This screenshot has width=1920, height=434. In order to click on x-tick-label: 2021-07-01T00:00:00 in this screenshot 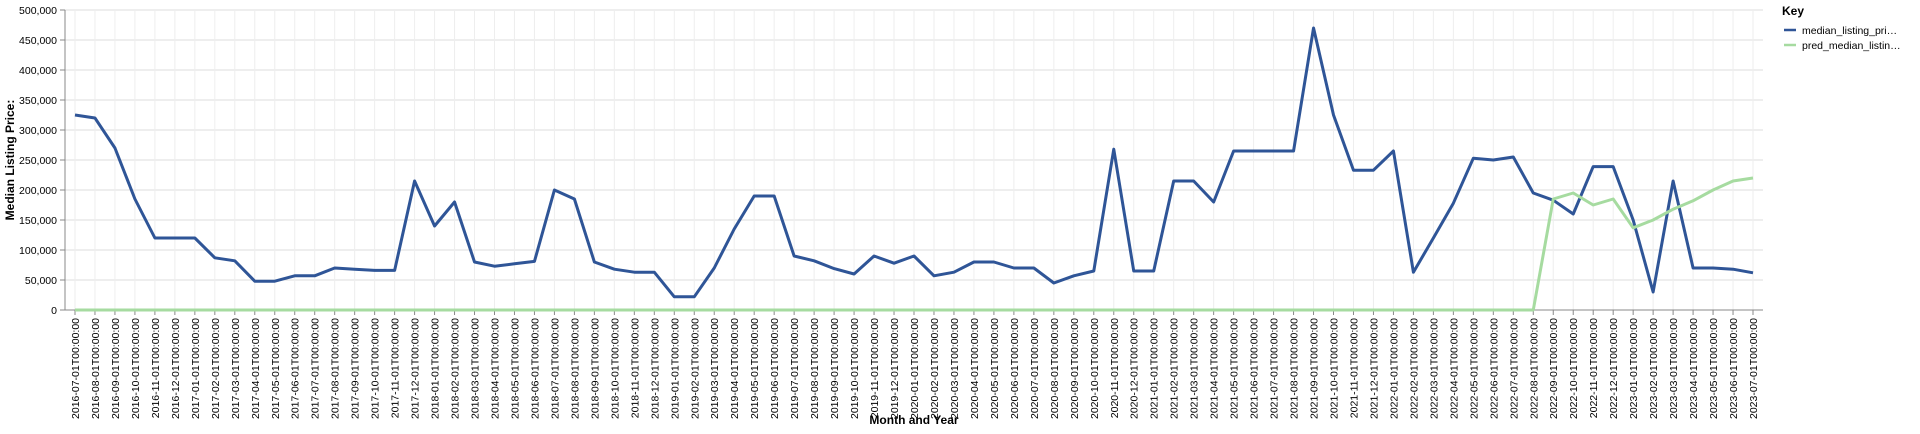, I will do `click(1275, 368)`.